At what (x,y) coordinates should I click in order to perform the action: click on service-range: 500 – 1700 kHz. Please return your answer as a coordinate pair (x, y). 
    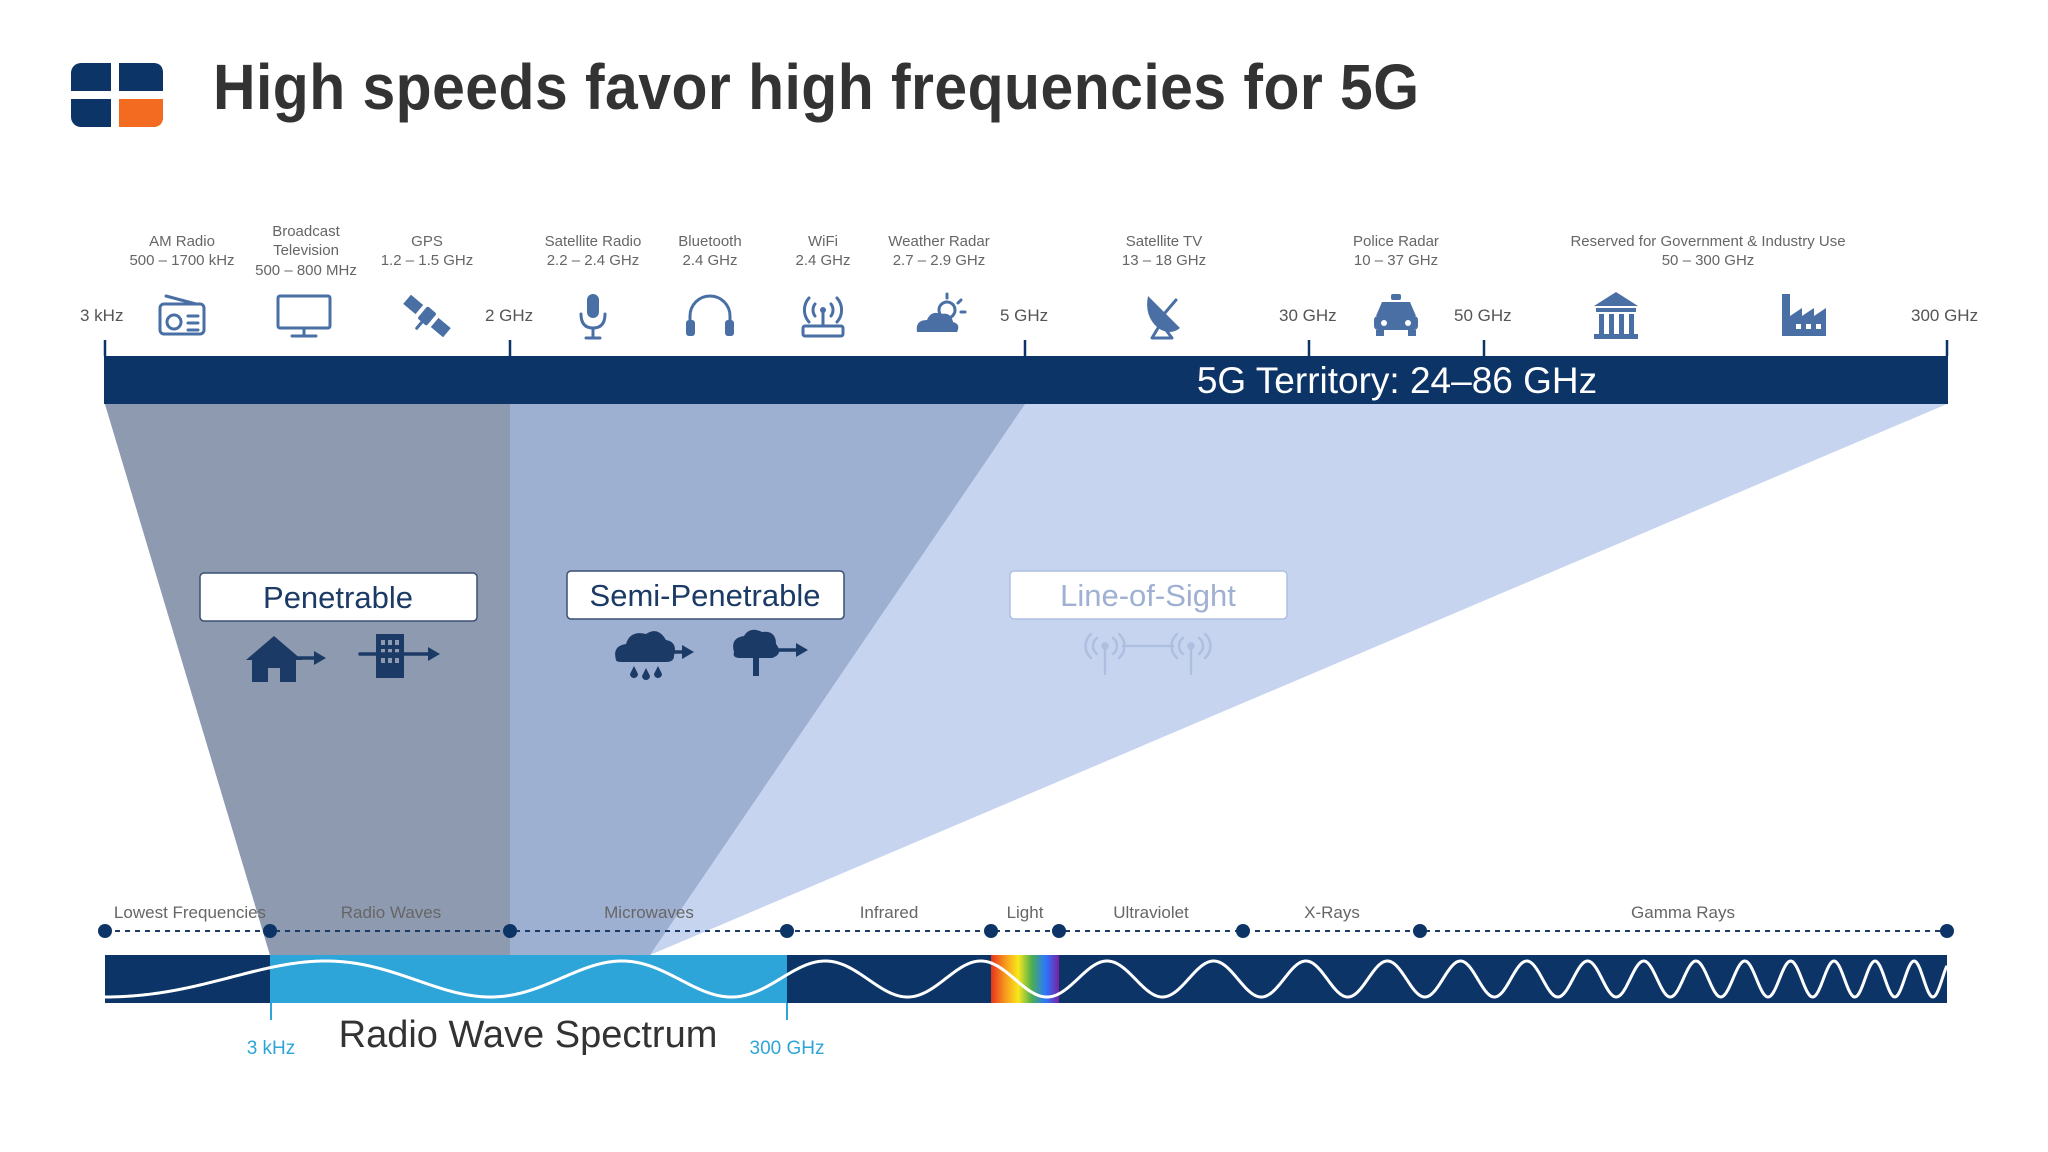
    Looking at the image, I should click on (181, 260).